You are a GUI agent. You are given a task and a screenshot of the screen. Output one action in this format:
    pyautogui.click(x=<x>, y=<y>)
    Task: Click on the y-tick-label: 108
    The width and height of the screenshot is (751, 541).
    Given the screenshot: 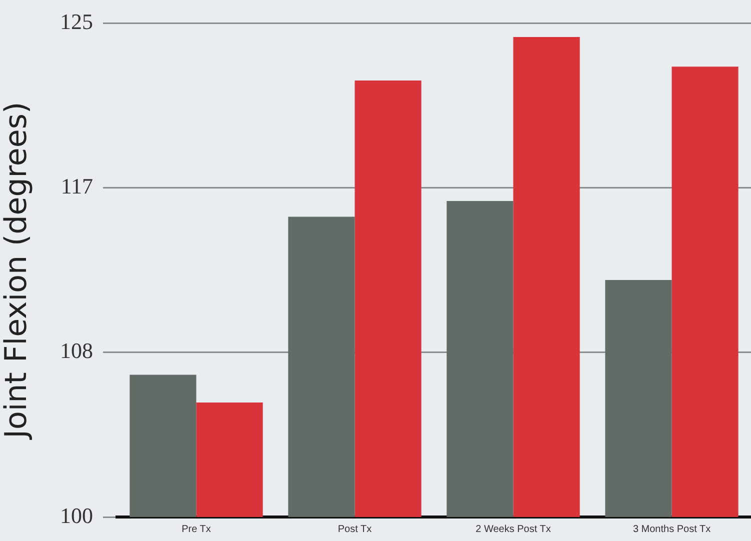 What is the action you would take?
    pyautogui.click(x=76, y=351)
    